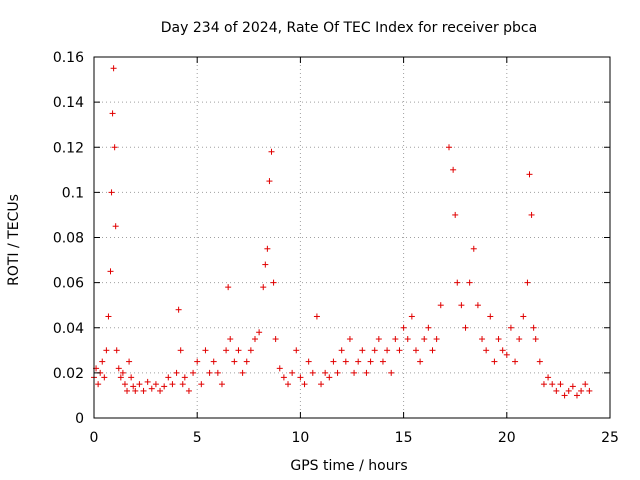  Describe the element at coordinates (404, 438) in the screenshot. I see `x-tick-label: 15` at that location.